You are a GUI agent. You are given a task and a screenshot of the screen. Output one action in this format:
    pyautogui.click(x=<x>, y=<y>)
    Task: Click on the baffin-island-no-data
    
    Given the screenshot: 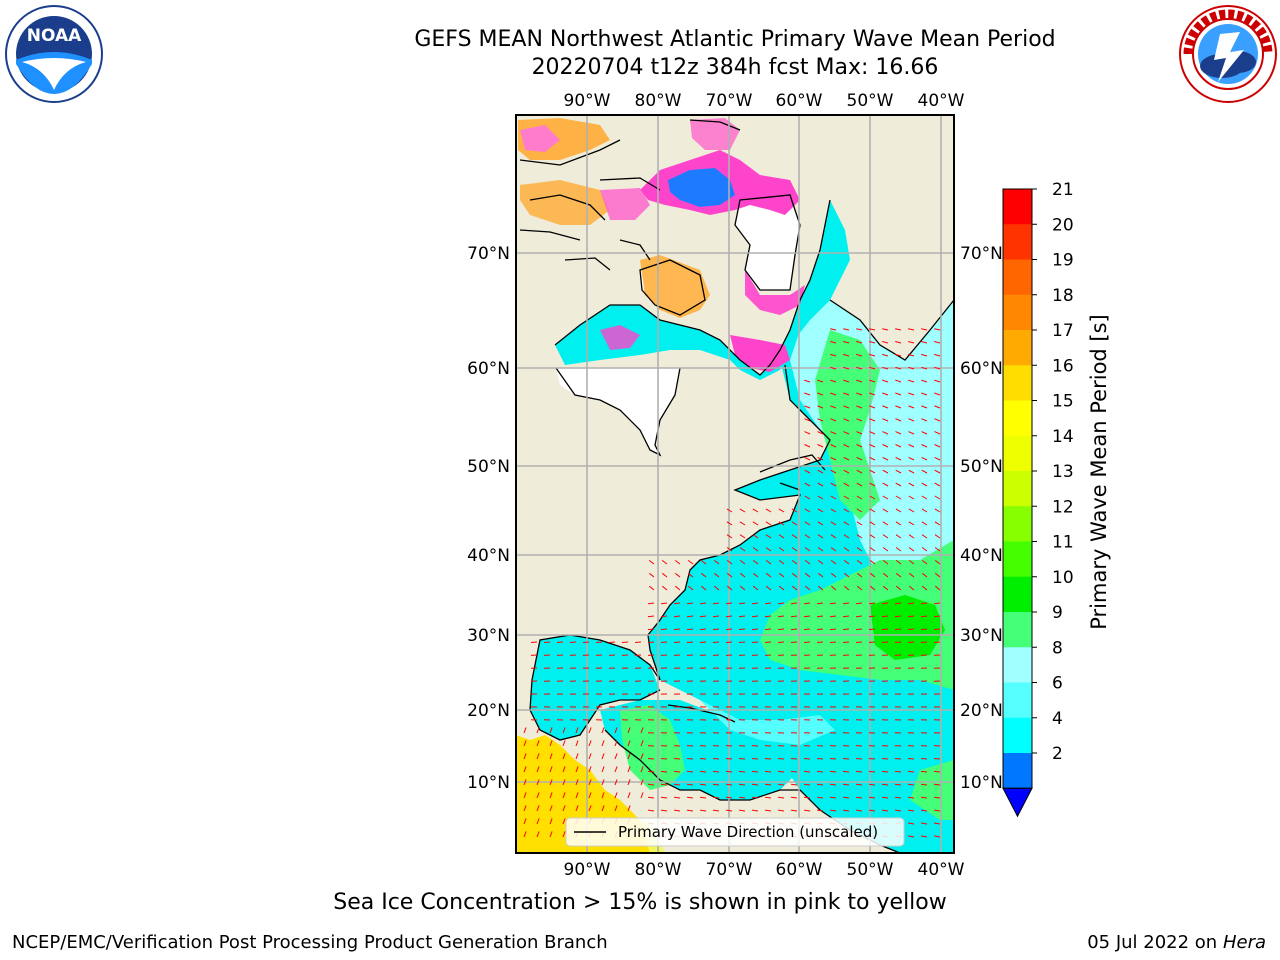 What is the action you would take?
    pyautogui.click(x=767, y=242)
    